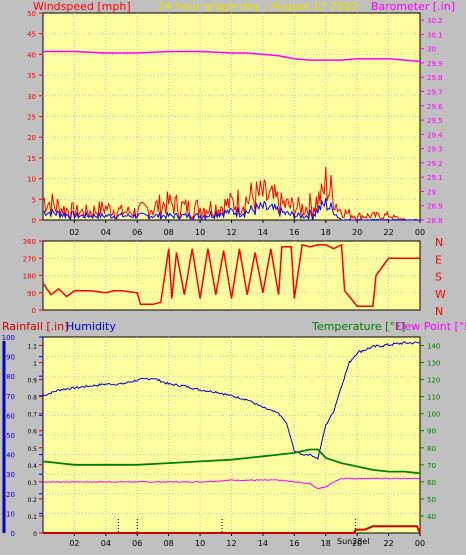 Image resolution: width=466 pixels, height=555 pixels. What do you see at coordinates (32, 347) in the screenshot?
I see `tick-label: 1.1` at bounding box center [32, 347].